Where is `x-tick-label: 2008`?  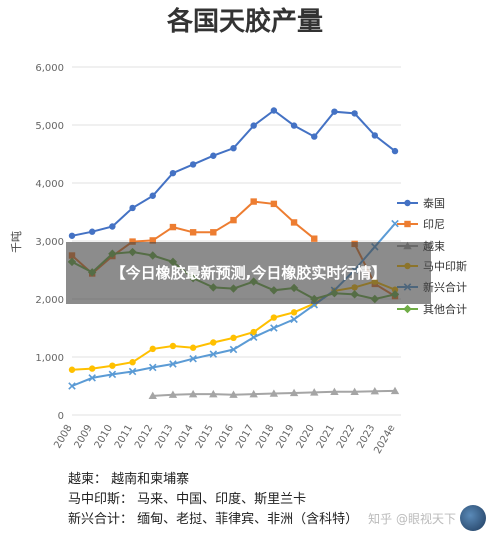
x-tick-label: 2008 is located at coordinates (63, 437).